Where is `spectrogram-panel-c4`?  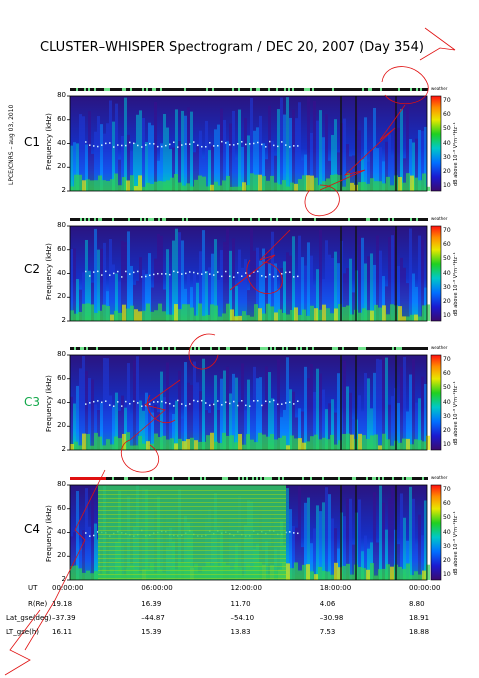 spectrogram-panel-c4 is located at coordinates (254, 529).